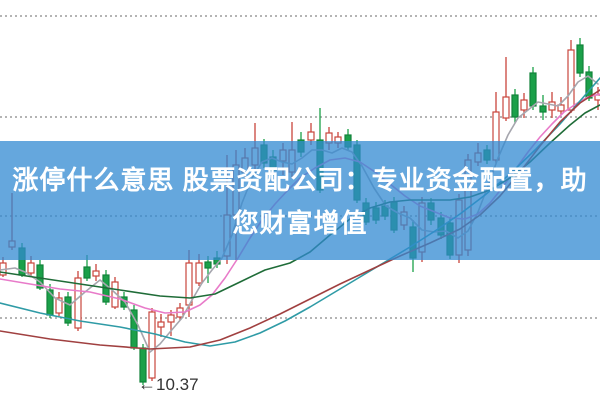 This screenshot has height=401, width=600. I want to click on overlay-title-line1: 涨停什么意思 股票资配公司：专业资金配置，助, so click(300, 179).